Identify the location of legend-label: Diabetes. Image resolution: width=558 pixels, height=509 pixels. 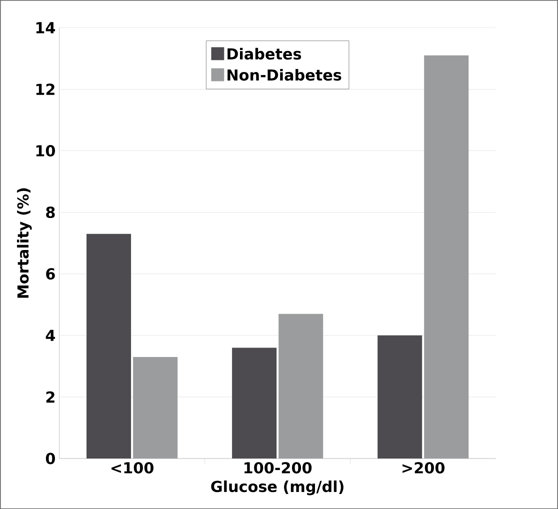
(265, 54).